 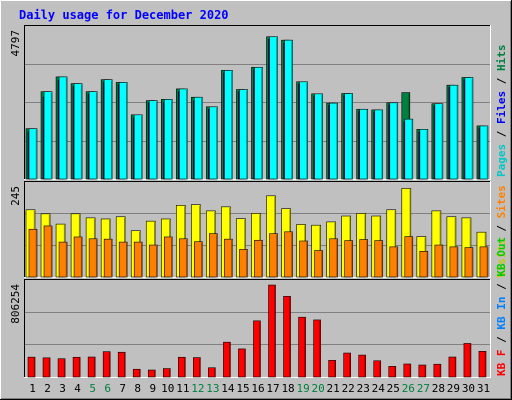 What do you see at coordinates (427, 154) in the screenshot?
I see `bar-pages-day-27-shadow` at bounding box center [427, 154].